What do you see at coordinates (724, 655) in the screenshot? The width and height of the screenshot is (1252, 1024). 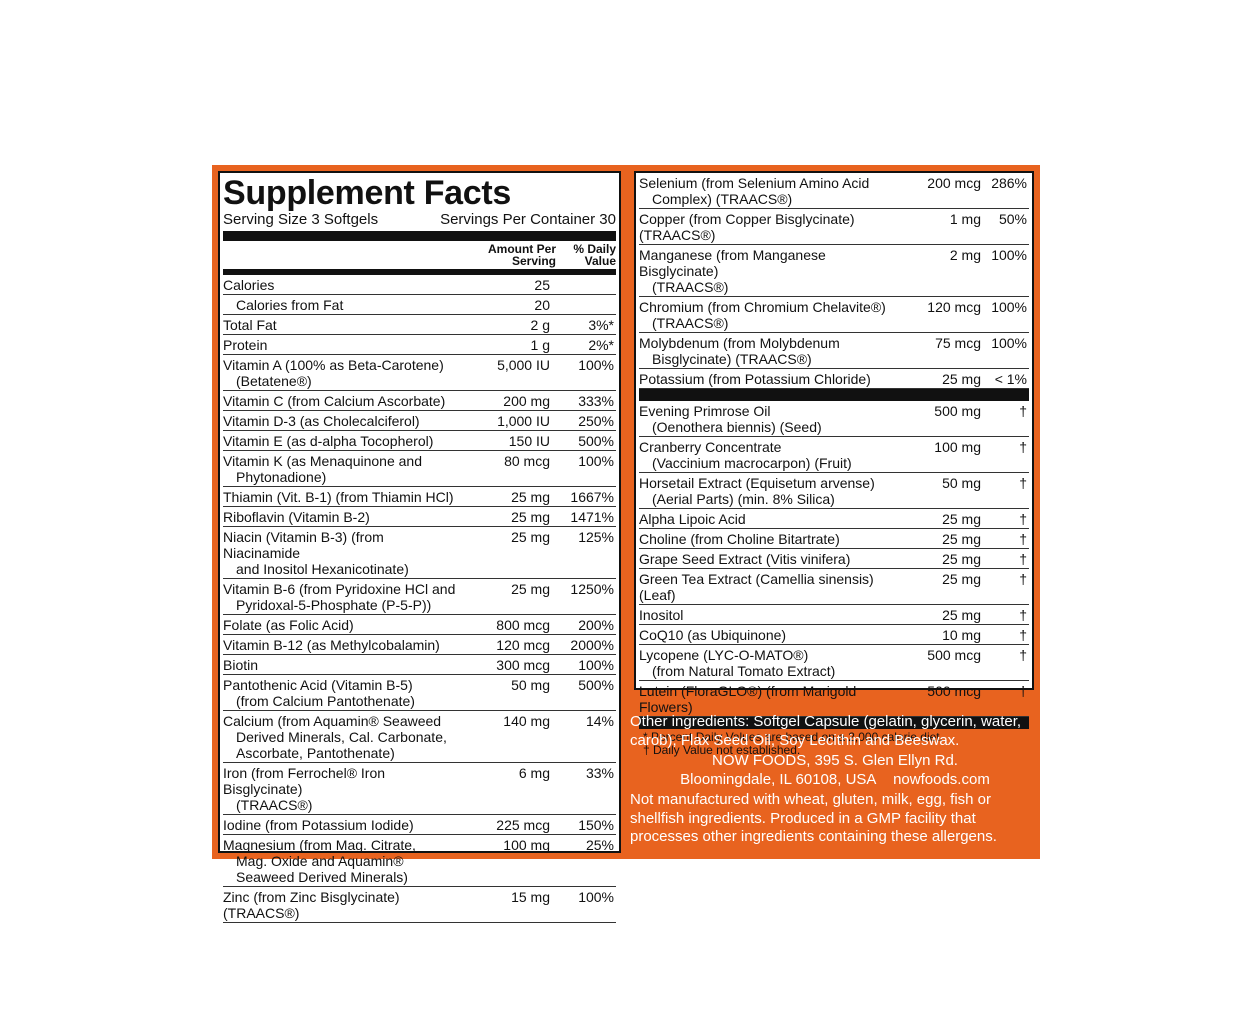 I see `nutrient-name-text: Lycopene (LYC-O-MATO®)` at bounding box center [724, 655].